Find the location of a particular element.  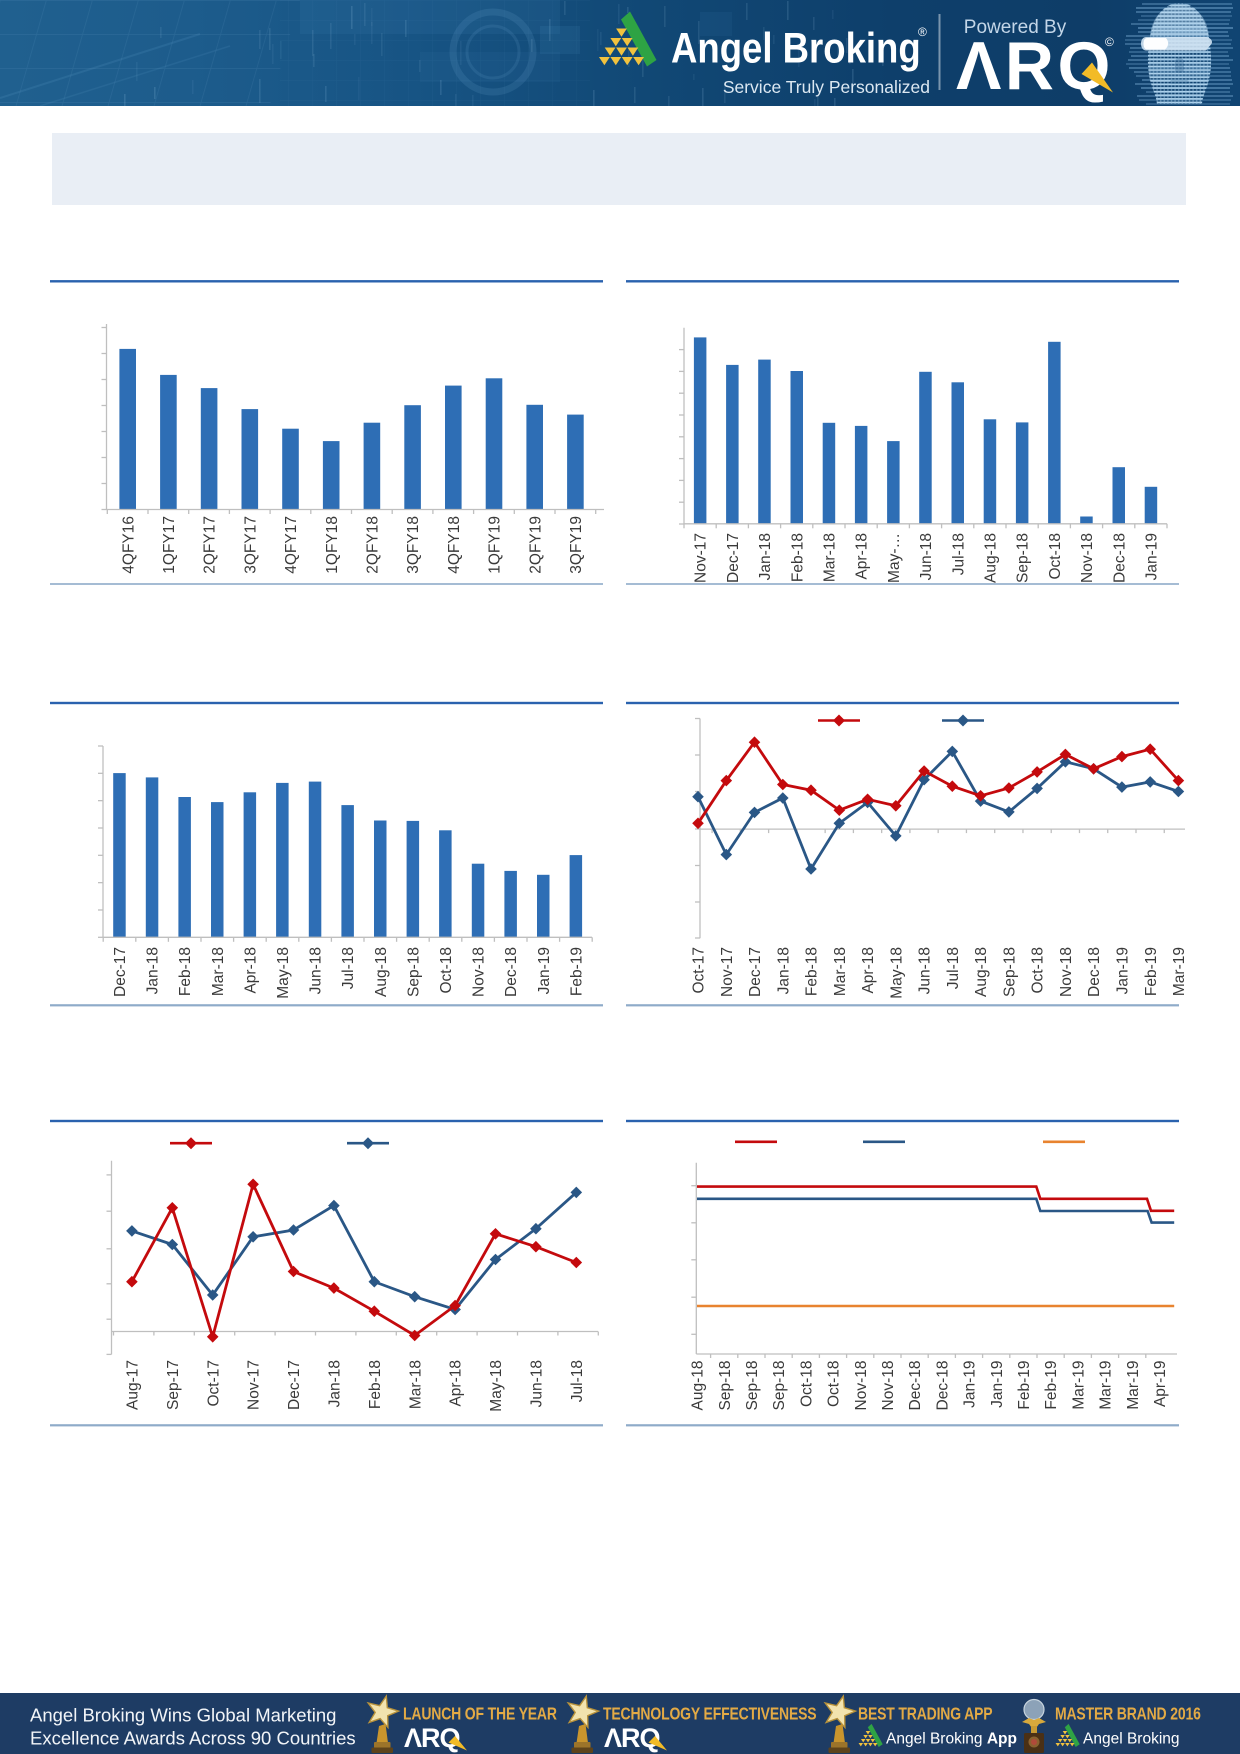

svg-text: 4QFY18 is located at coordinates (454, 545).